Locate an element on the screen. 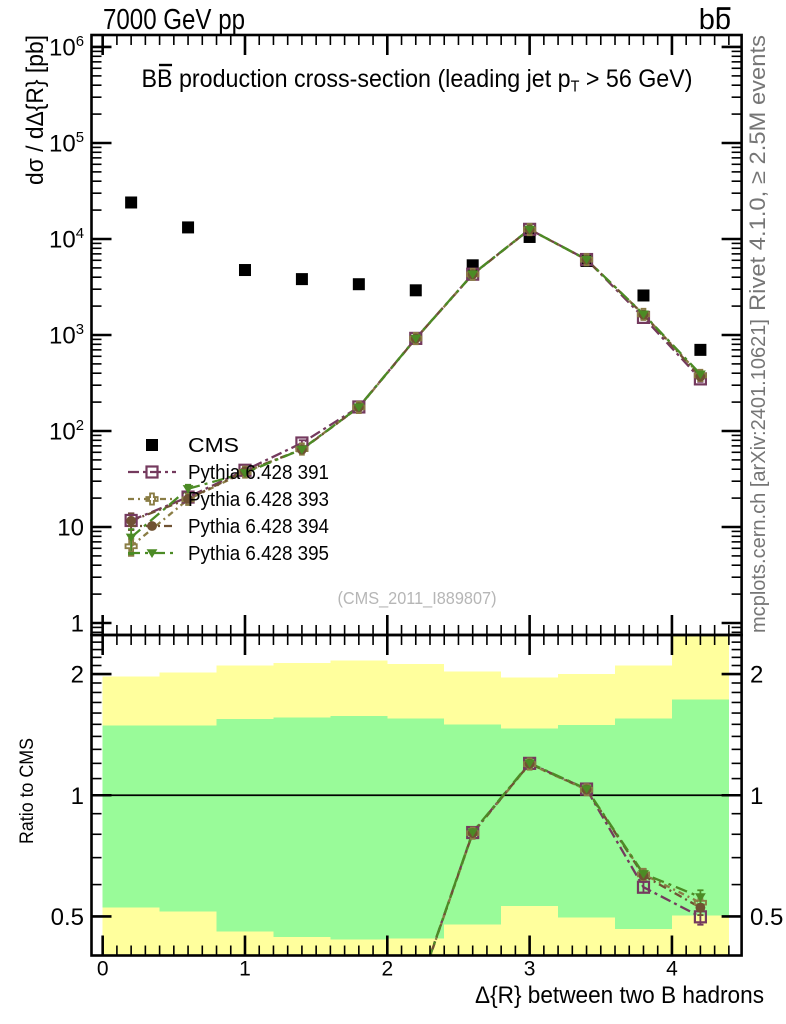 Image resolution: width=786 pixels, height=1024 pixels. legend-label: Pythia 6.428 391 is located at coordinates (258, 473).